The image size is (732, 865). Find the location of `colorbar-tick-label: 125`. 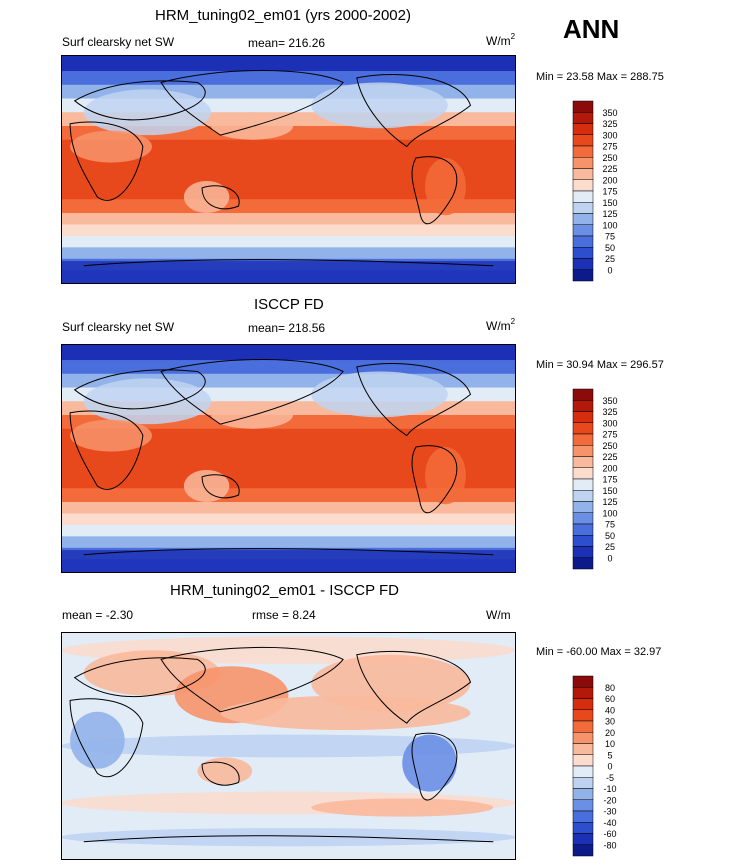

colorbar-tick-label: 125 is located at coordinates (609, 214).